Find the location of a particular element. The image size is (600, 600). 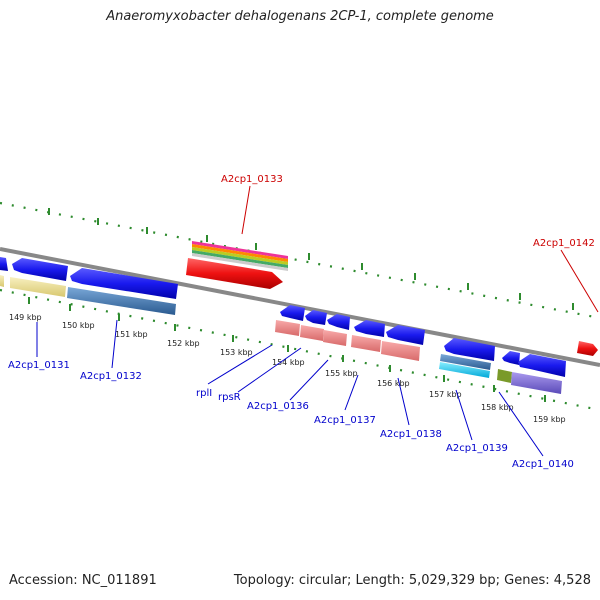

gene-arrow-158a is located at coordinates (511, 358).